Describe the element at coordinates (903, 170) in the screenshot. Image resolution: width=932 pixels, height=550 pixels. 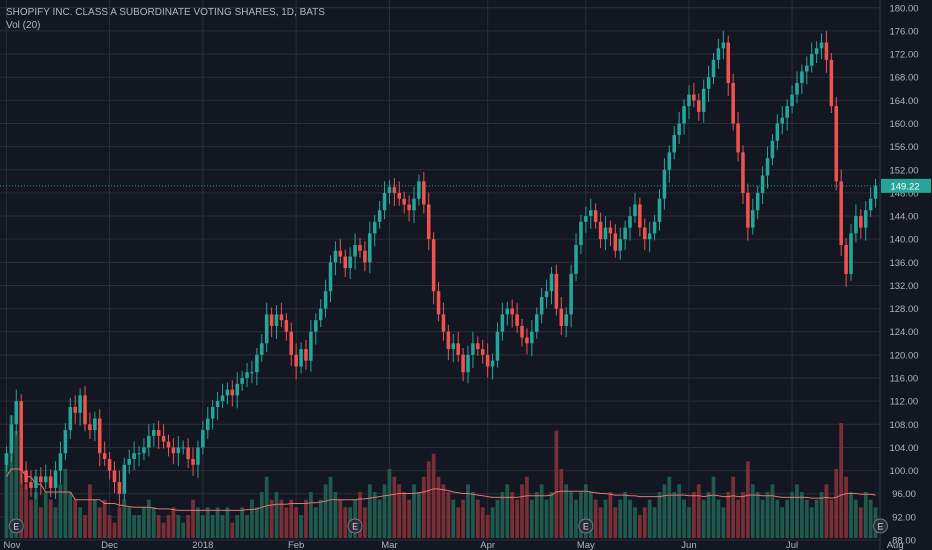
I see `price-tick-label: 152.00` at that location.